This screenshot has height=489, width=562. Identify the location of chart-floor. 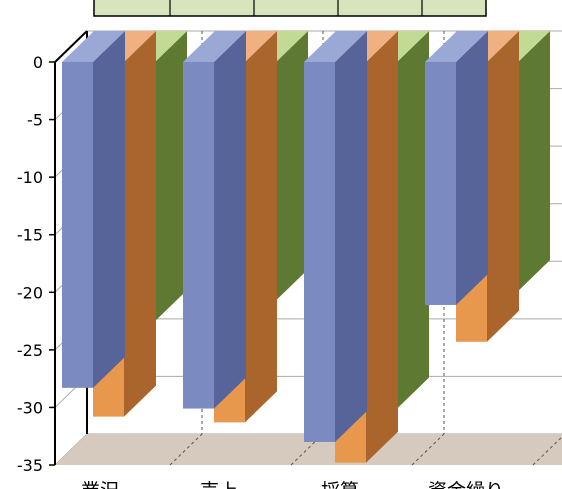
(308, 449).